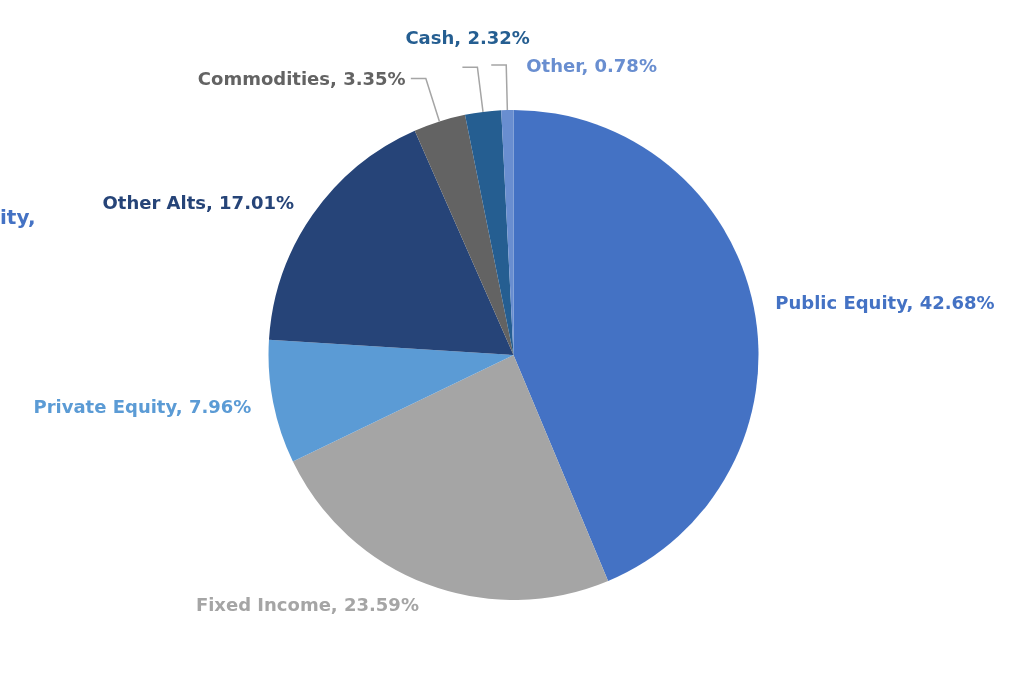 The image size is (1009, 698). Describe the element at coordinates (591, 65) in the screenshot. I see `slice-label: Other, 0.78%` at that location.